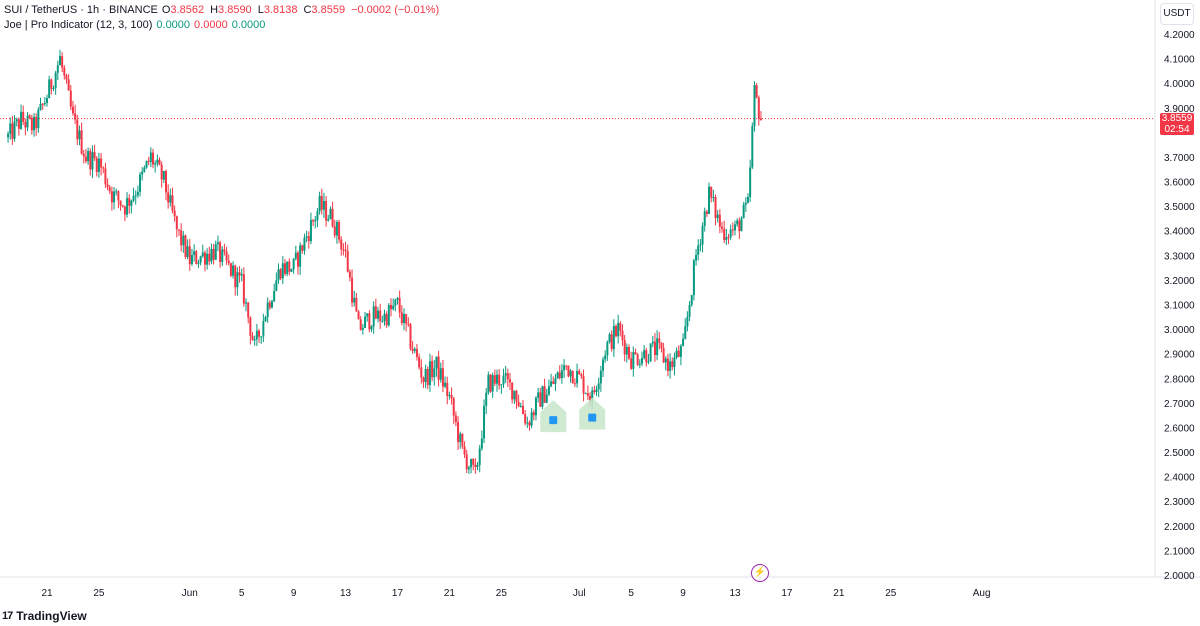  What do you see at coordinates (1179, 281) in the screenshot?
I see `price-tick-label: 3.2000` at bounding box center [1179, 281].